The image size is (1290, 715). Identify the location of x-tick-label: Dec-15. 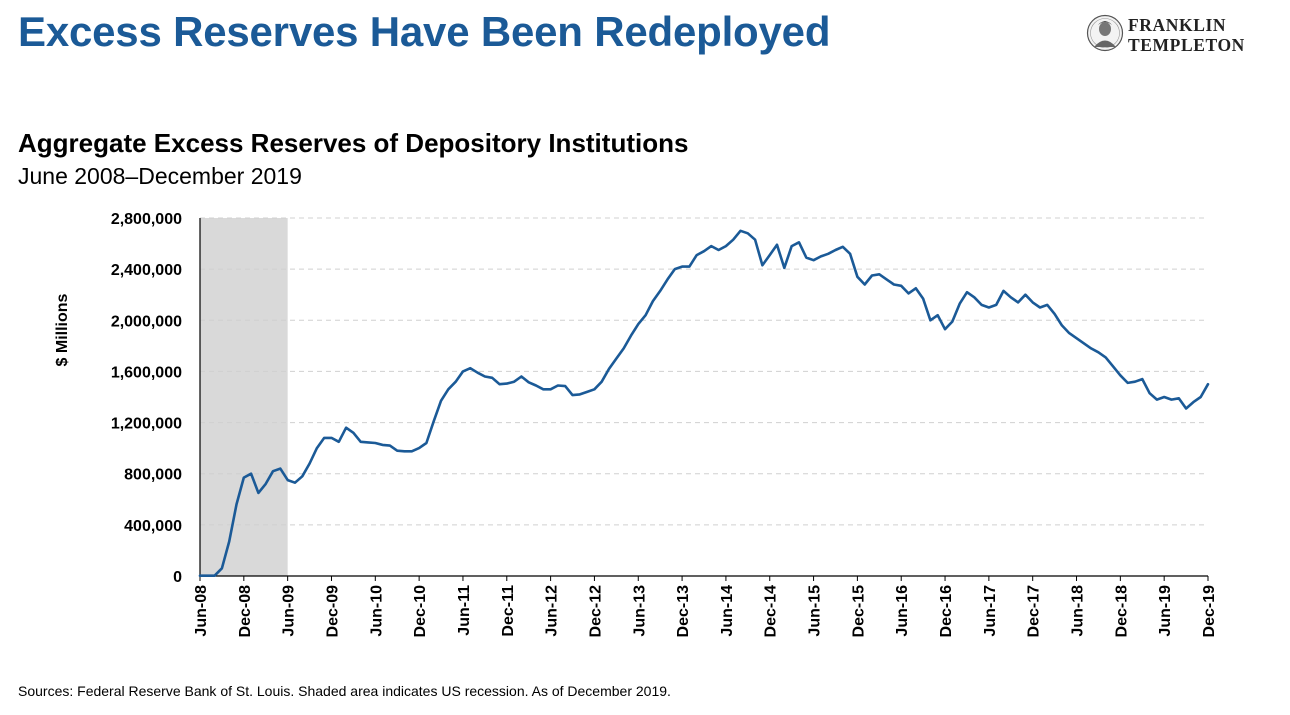
(858, 611).